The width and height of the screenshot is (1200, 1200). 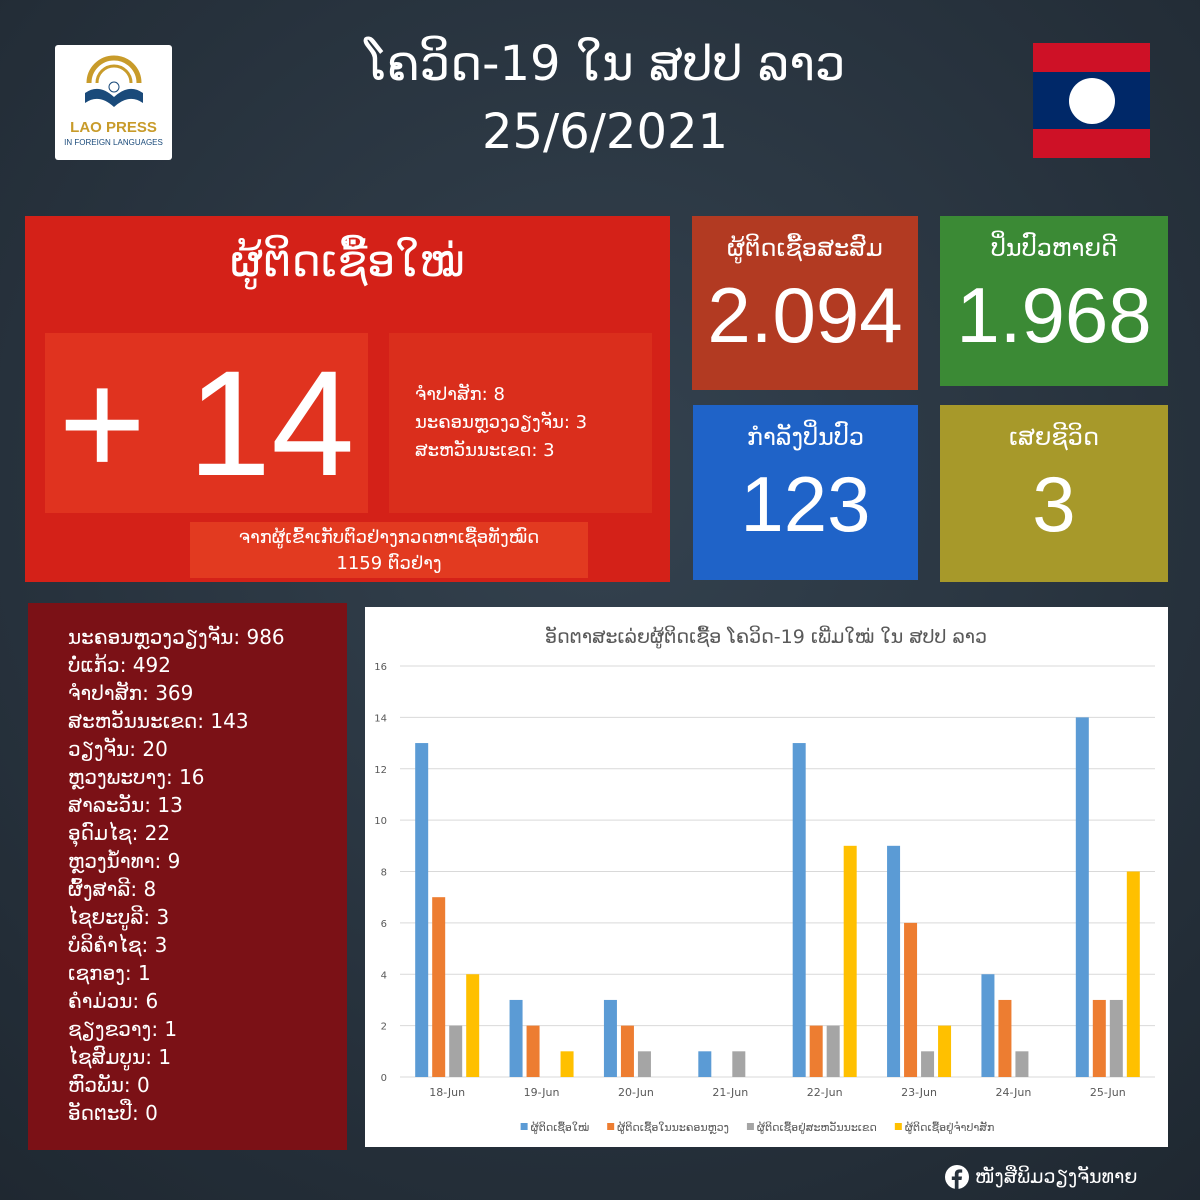 I want to click on breakdown-item: ສະຫວັນນະເຂດ: 3, so click(x=485, y=450).